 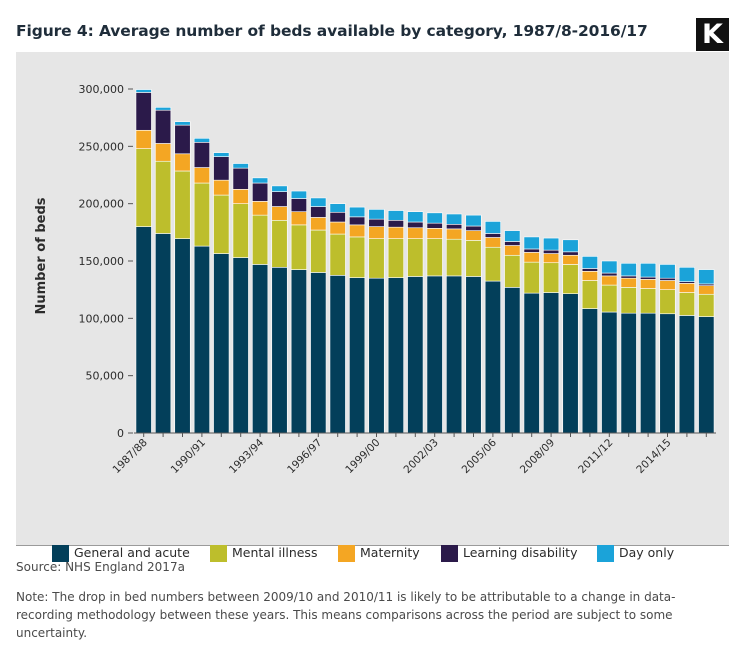 I want to click on legend-label: Maternity, so click(x=390, y=552).